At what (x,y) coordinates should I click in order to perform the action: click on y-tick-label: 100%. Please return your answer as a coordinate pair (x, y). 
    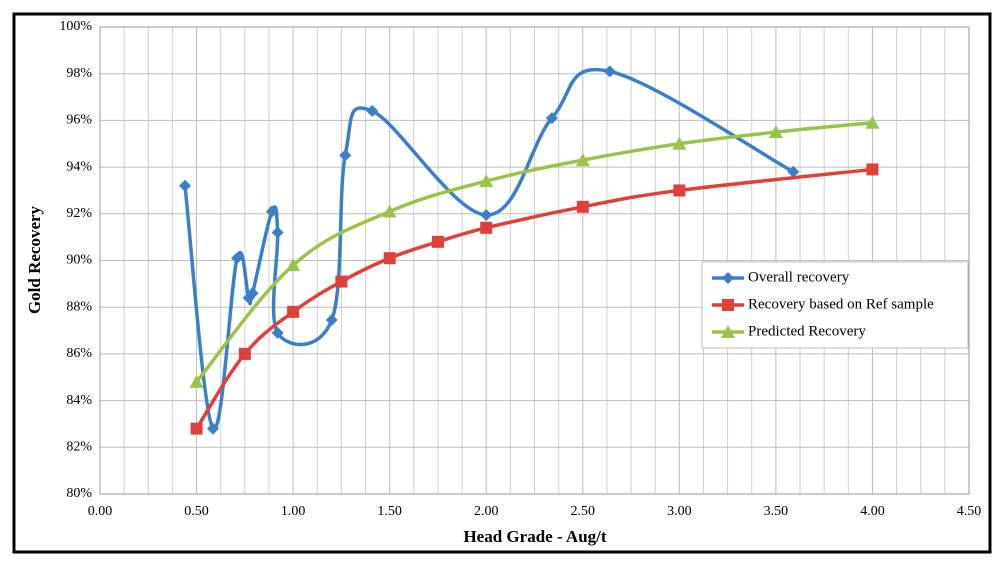
    Looking at the image, I should click on (75, 26).